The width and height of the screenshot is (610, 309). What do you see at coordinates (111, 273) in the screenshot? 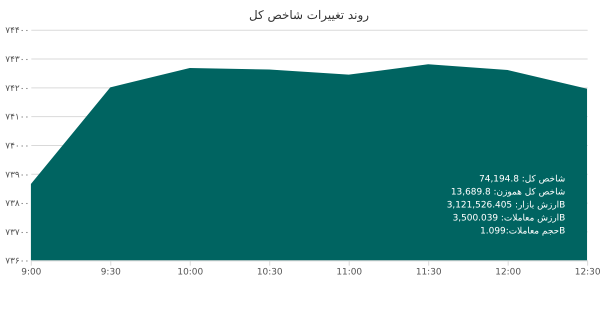
I see `x-tick-label: 9:30` at bounding box center [111, 273].